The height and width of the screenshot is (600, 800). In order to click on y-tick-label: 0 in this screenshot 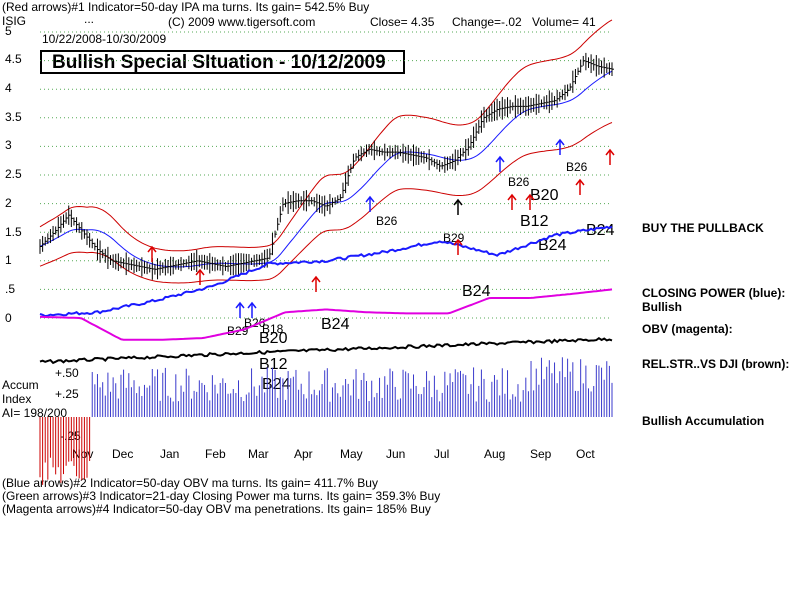, I will do `click(8, 318)`.